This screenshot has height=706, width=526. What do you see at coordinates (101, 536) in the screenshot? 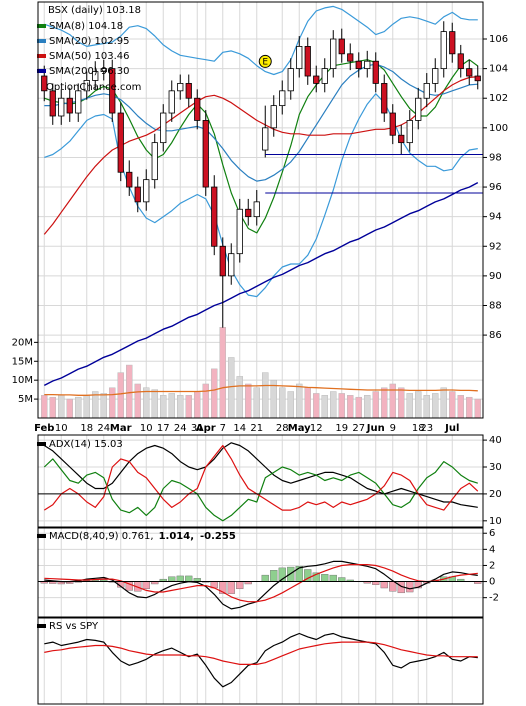
I see `panel-title: MACD(8,40,9) 0.761,` at bounding box center [101, 536].